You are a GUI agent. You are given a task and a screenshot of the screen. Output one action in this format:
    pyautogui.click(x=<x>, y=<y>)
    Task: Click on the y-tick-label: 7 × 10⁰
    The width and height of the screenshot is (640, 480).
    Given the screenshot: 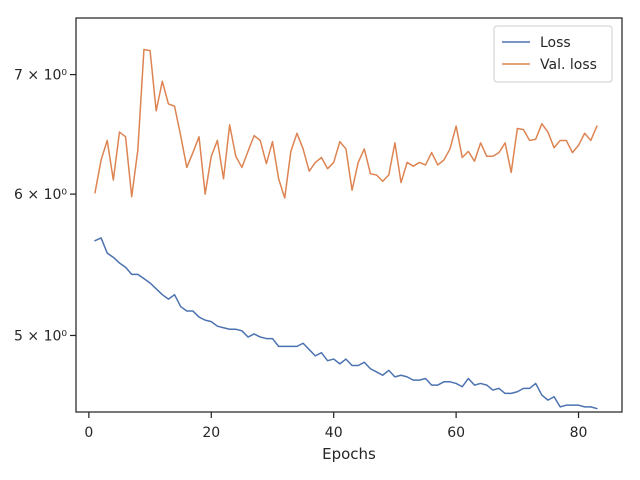 What is the action you would take?
    pyautogui.click(x=40, y=76)
    